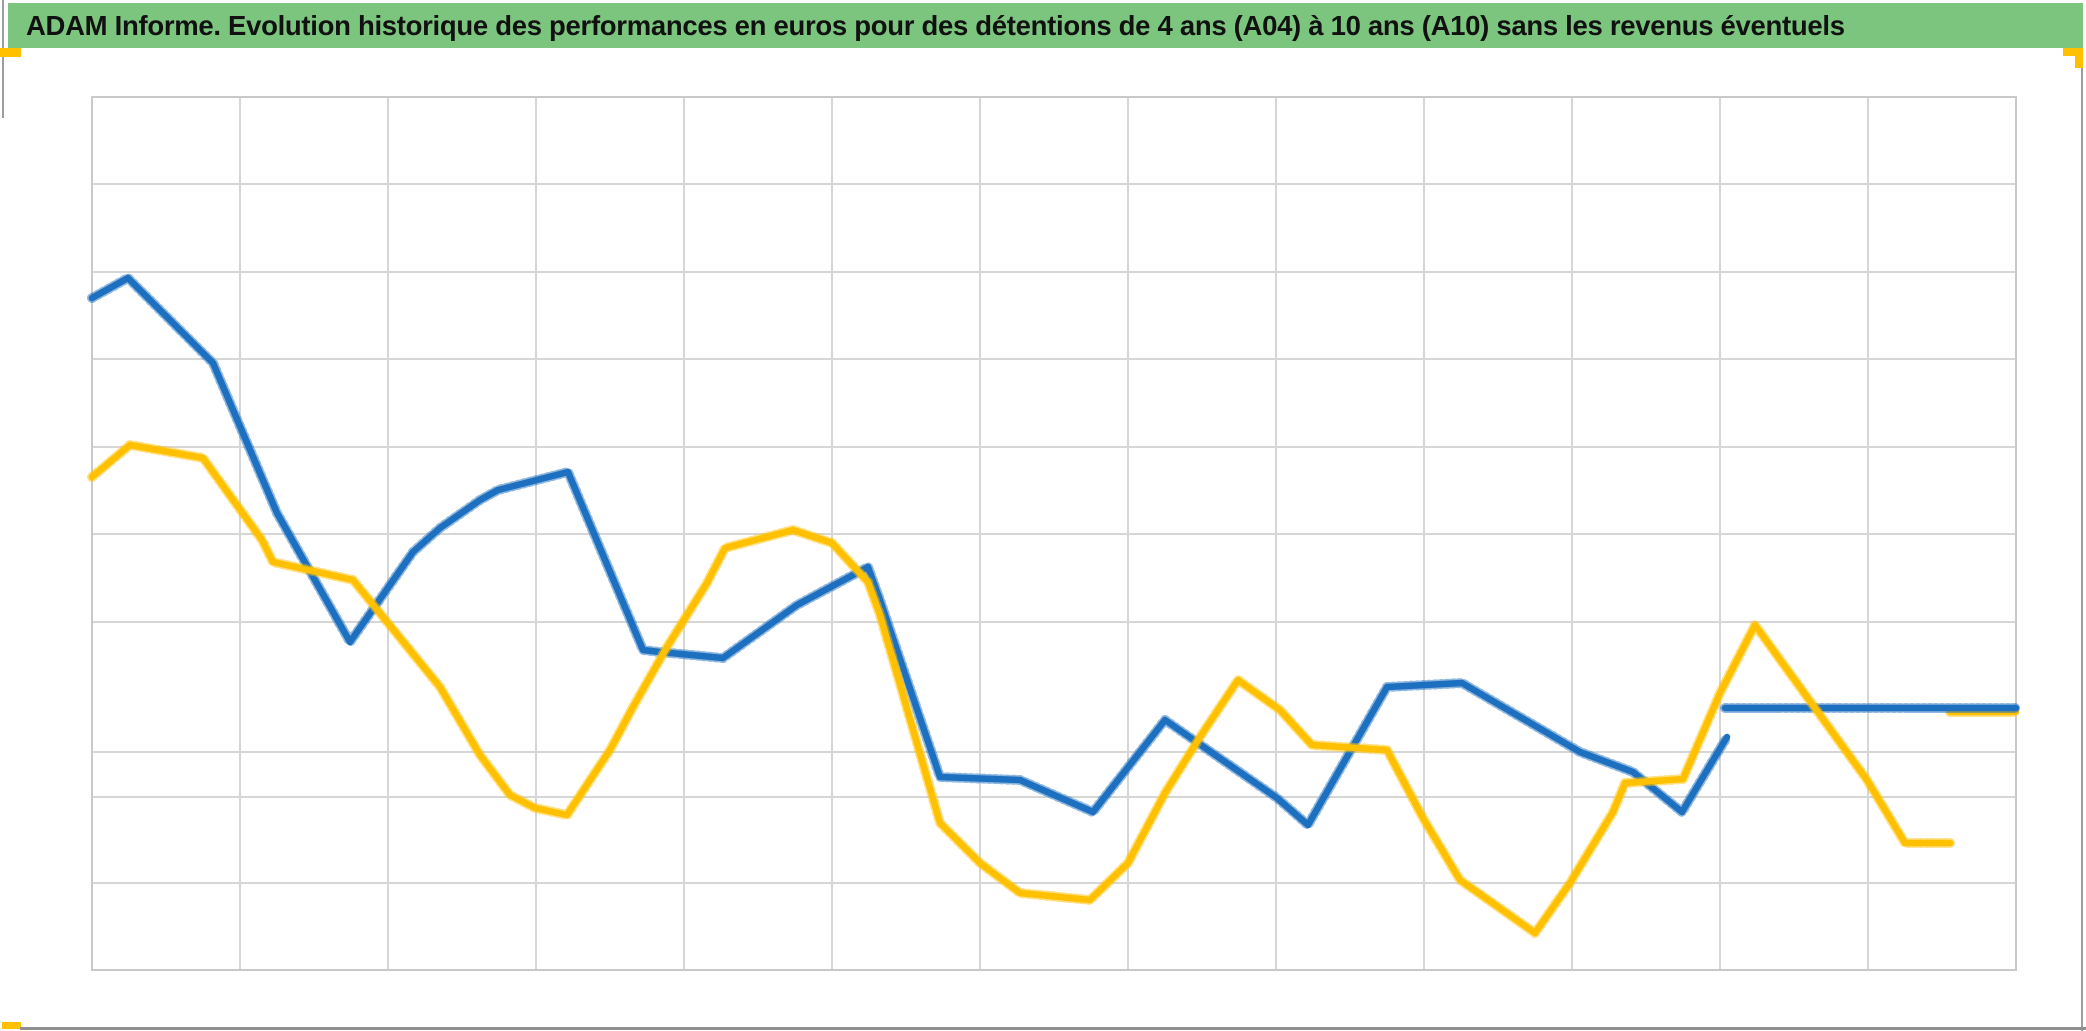  I want to click on left-window-border, so click(3, 59).